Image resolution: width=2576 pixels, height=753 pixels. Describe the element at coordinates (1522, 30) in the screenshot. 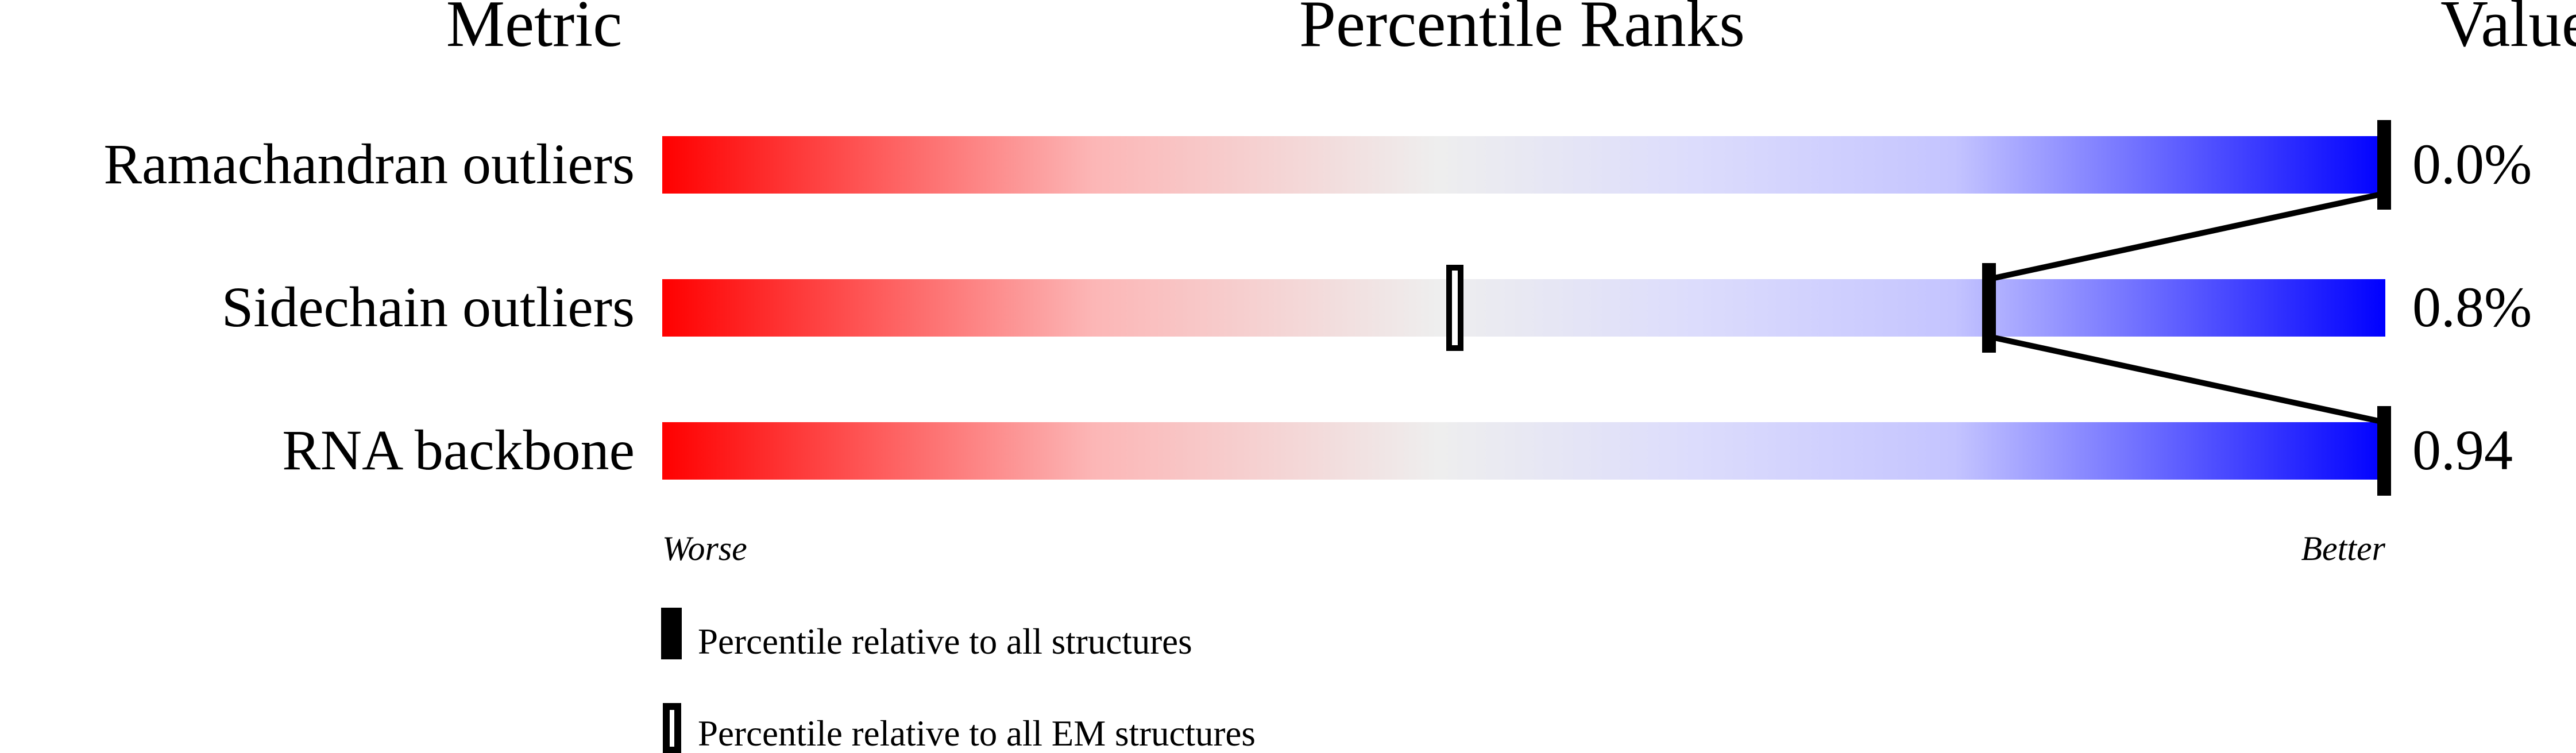

I see `header-percentile-ranks: Percentile Ranks` at that location.